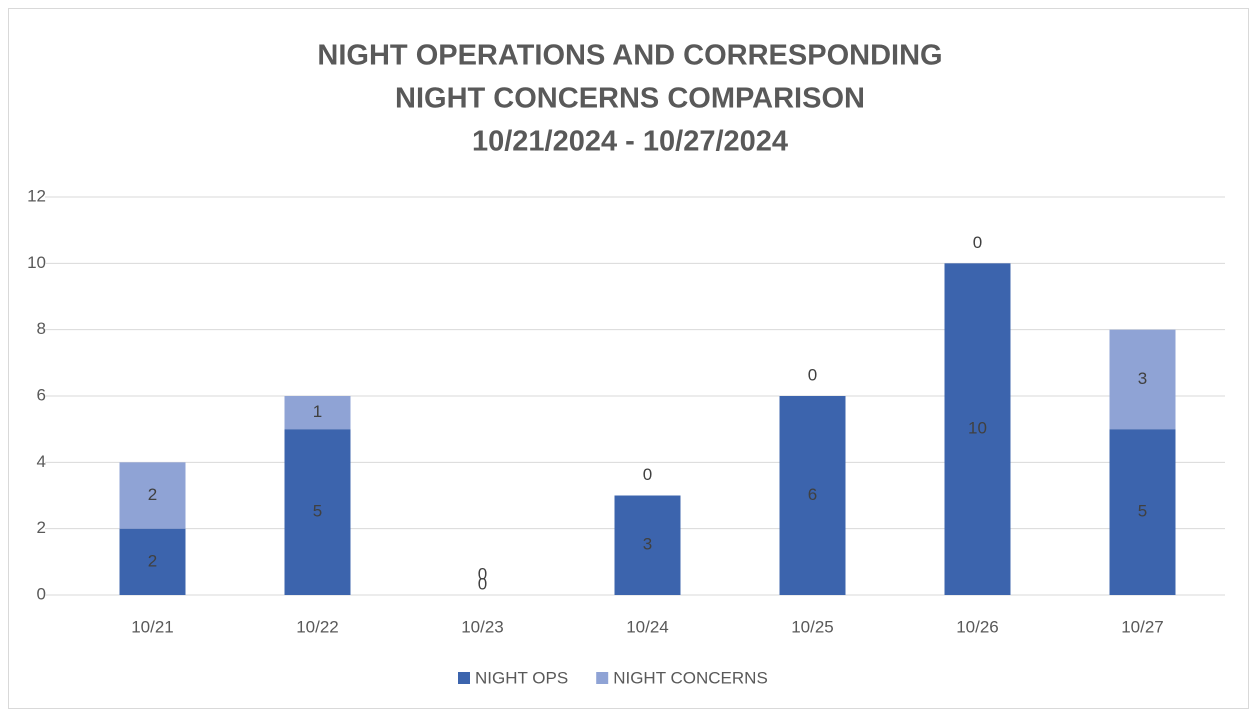 The height and width of the screenshot is (710, 1251). Describe the element at coordinates (41, 394) in the screenshot. I see `y-tick-label: 6` at that location.